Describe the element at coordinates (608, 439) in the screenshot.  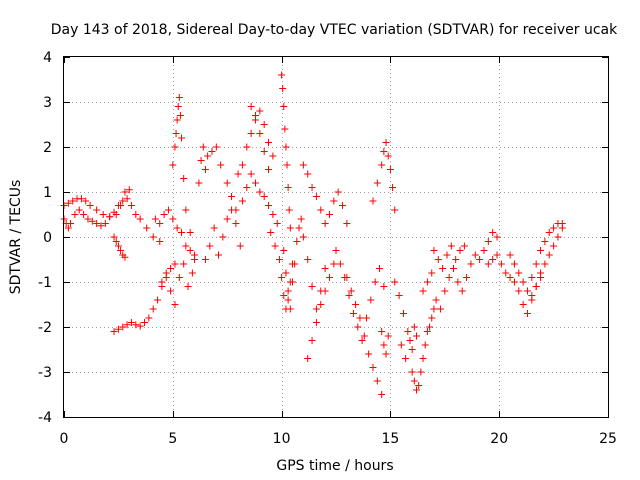
I see `x-tick-label: 25` at that location.